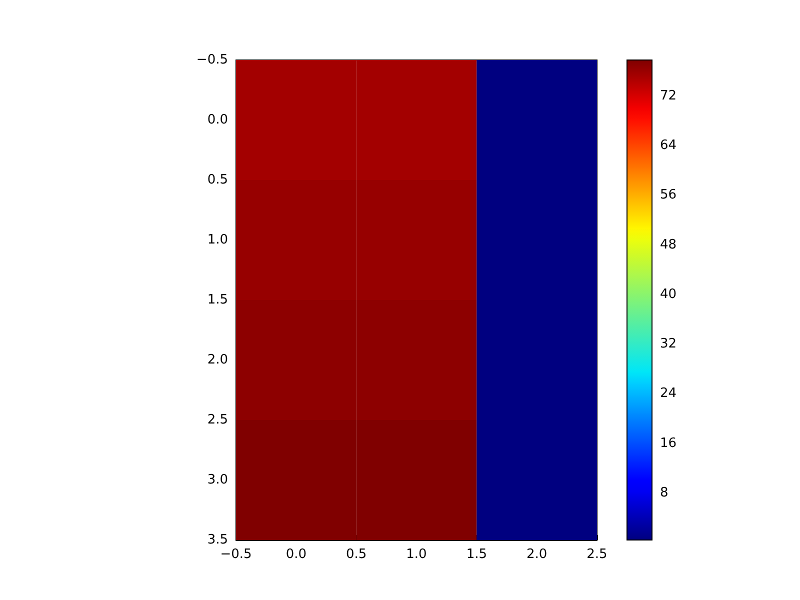 This screenshot has width=800, height=600. I want to click on color-bar-label: 48, so click(668, 244).